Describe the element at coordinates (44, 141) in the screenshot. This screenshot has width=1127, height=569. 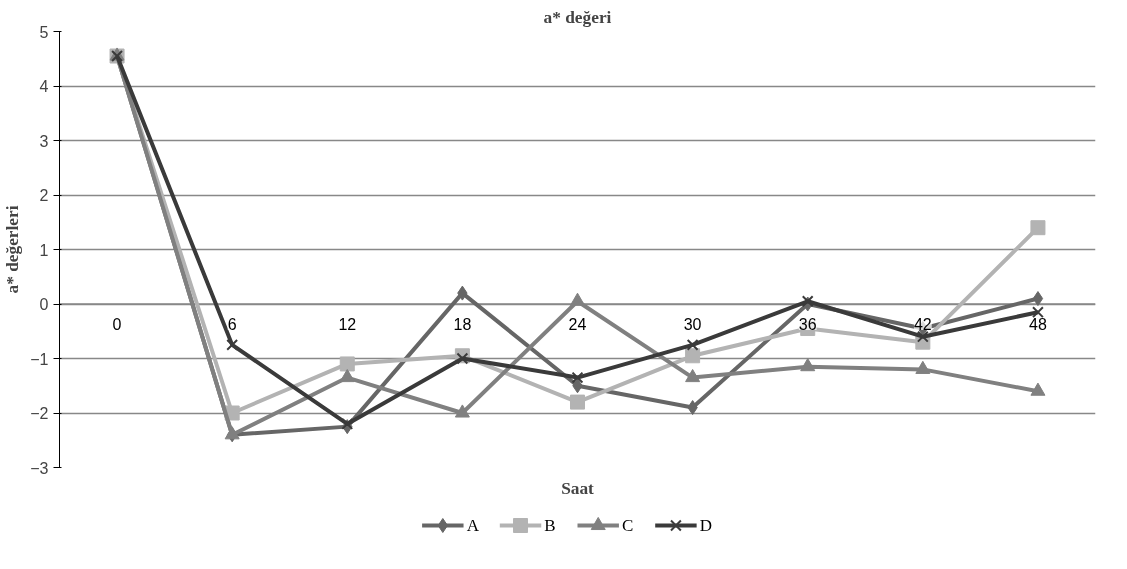
I see `y-tick-label: 3` at that location.